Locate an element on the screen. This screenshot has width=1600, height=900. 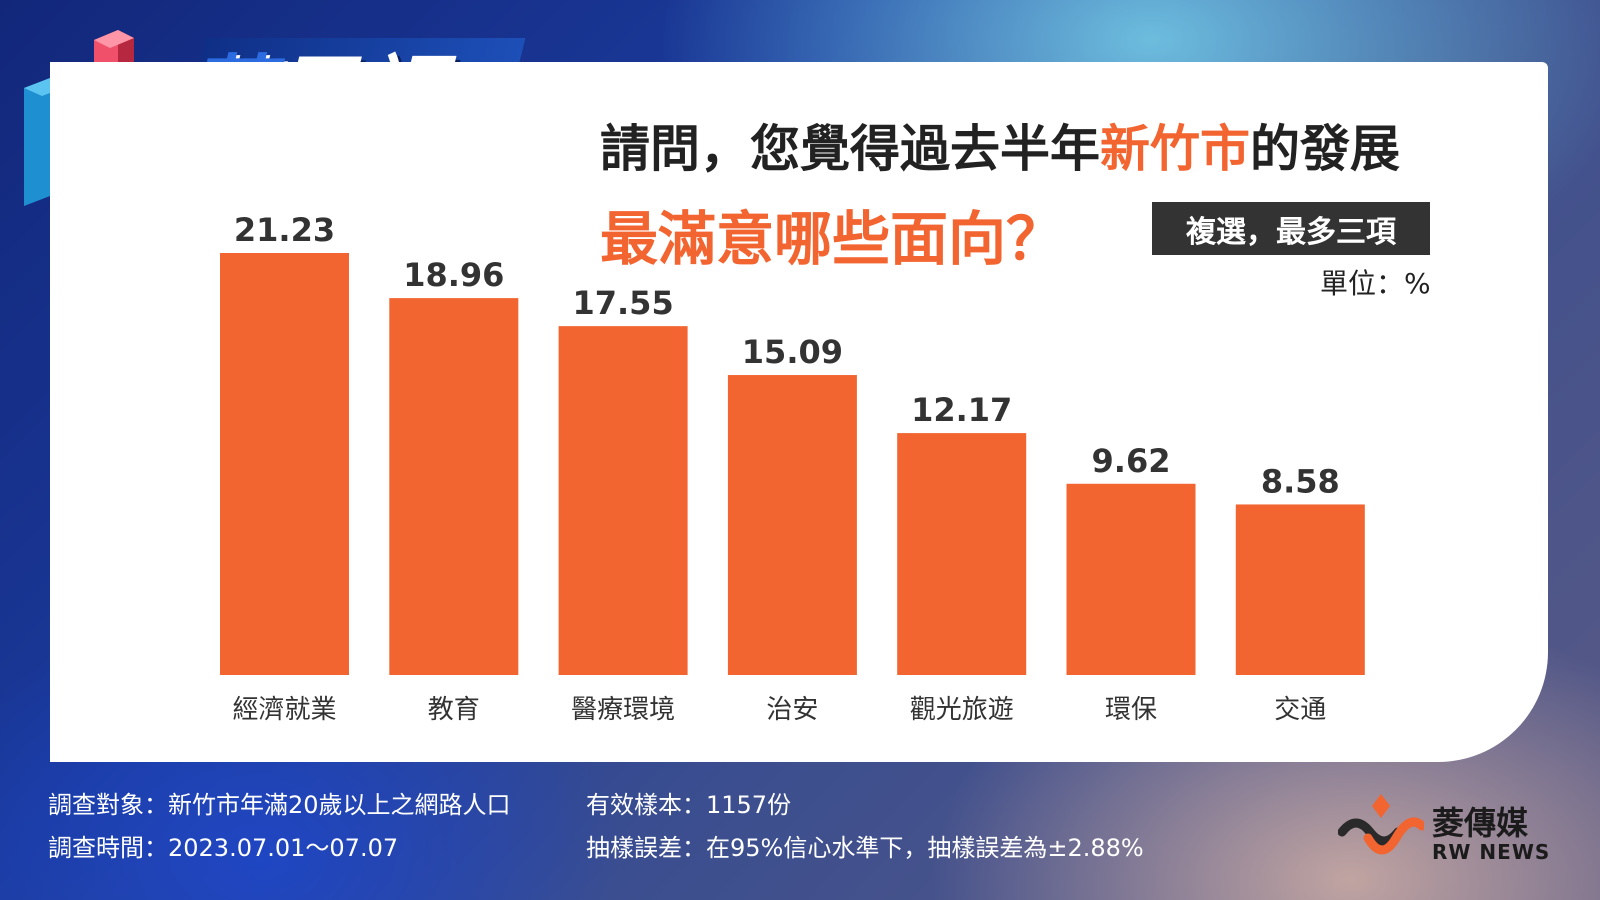
multi-select-badge: 複選，最多三項 is located at coordinates (1291, 228).